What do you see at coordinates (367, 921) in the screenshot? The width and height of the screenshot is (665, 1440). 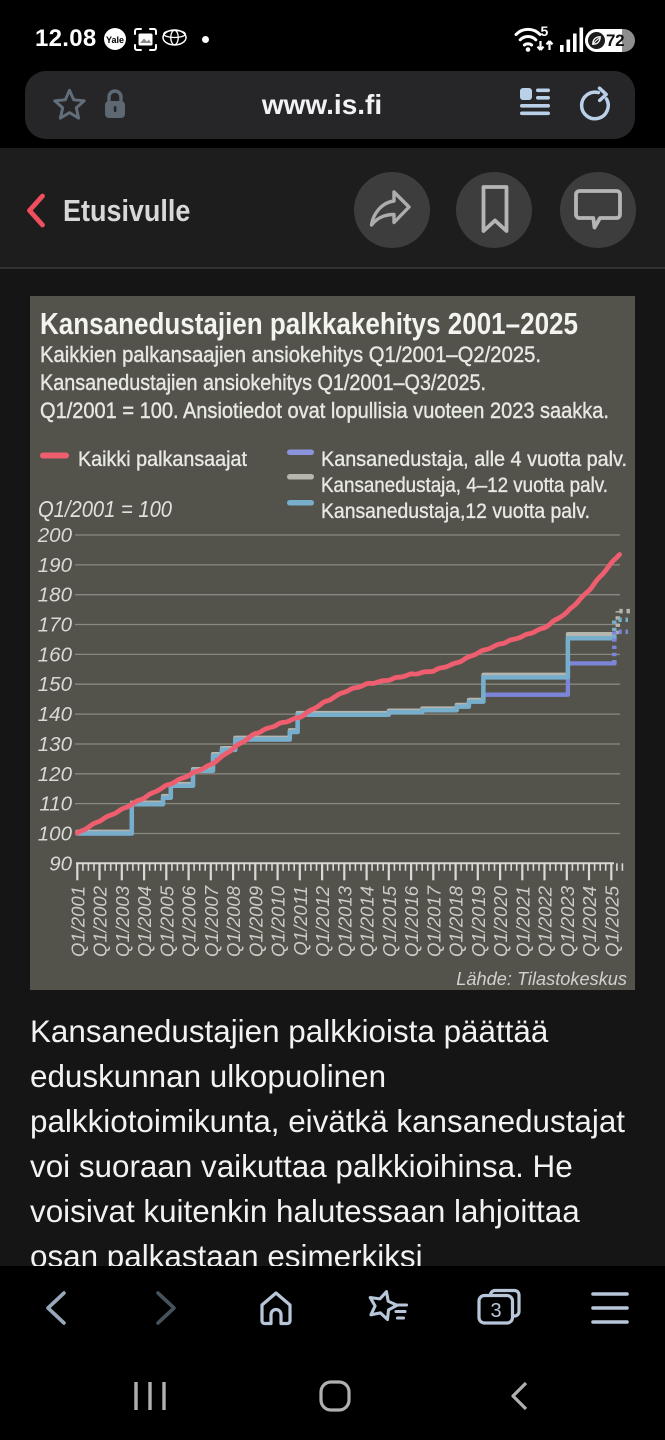 I see `svg-text: Q1/2014` at bounding box center [367, 921].